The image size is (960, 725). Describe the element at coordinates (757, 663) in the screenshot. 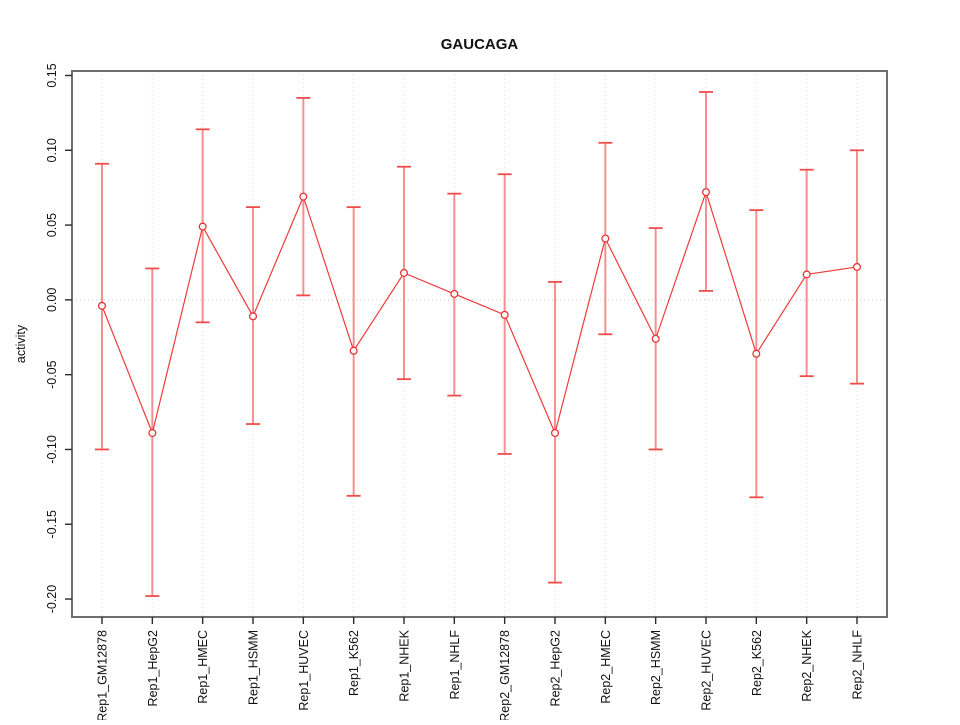

I see `x-tick-label: Rep2_K562` at that location.